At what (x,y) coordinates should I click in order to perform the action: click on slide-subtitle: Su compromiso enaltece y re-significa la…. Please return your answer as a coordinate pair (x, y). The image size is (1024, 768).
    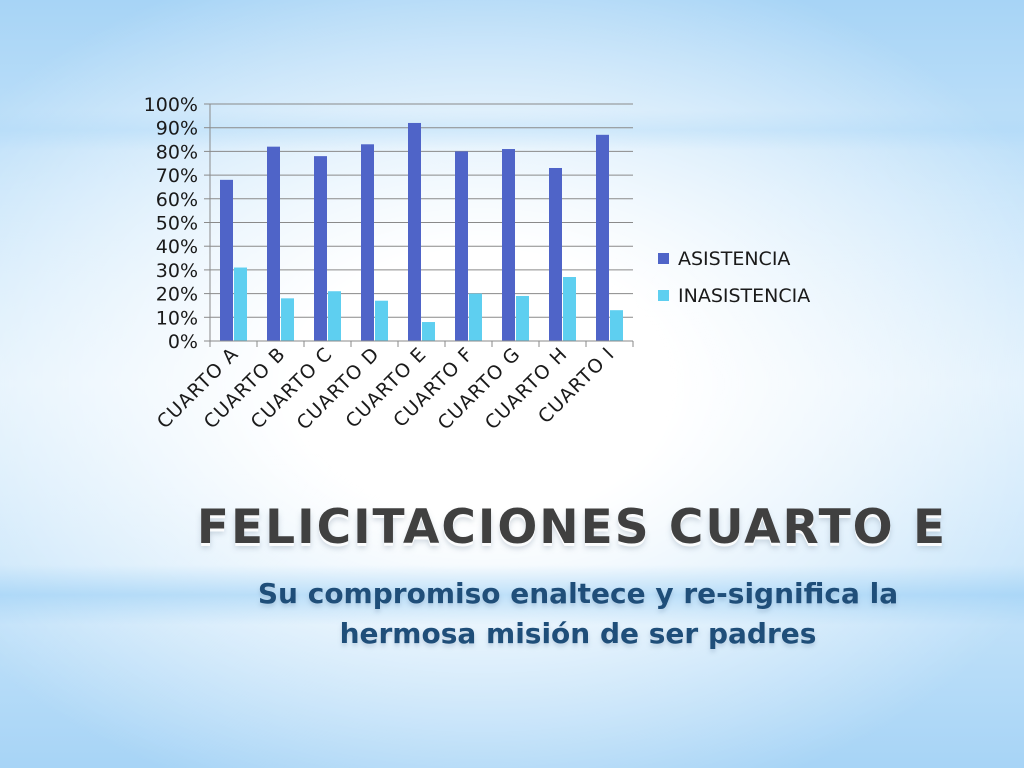
    Looking at the image, I should click on (578, 614).